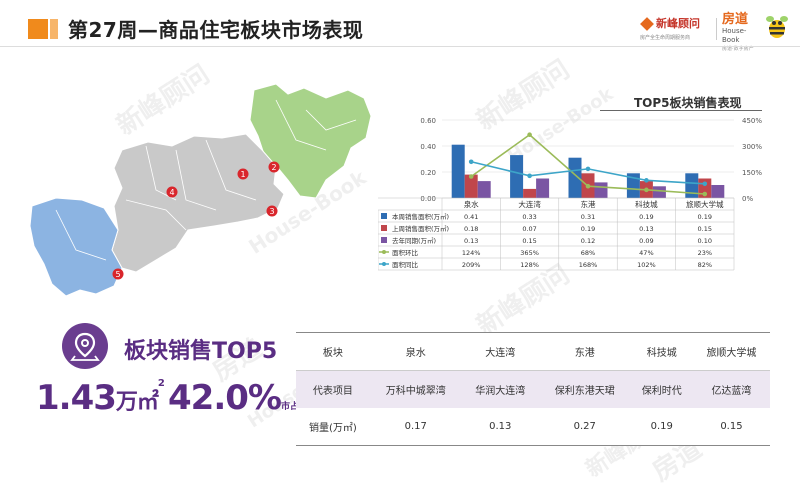 This screenshot has height=499, width=800. Describe the element at coordinates (529, 217) in the screenshot. I see `data-label: 0.33` at that location.